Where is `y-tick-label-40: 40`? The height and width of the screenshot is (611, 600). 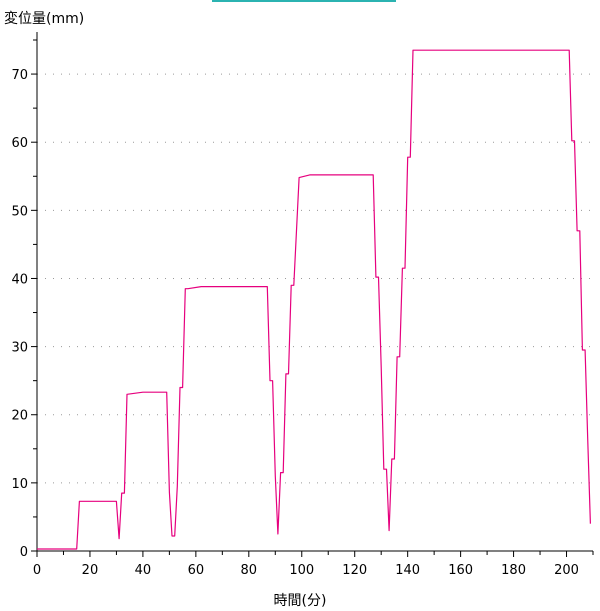 y-tick-label-40: 40 is located at coordinates (19, 279).